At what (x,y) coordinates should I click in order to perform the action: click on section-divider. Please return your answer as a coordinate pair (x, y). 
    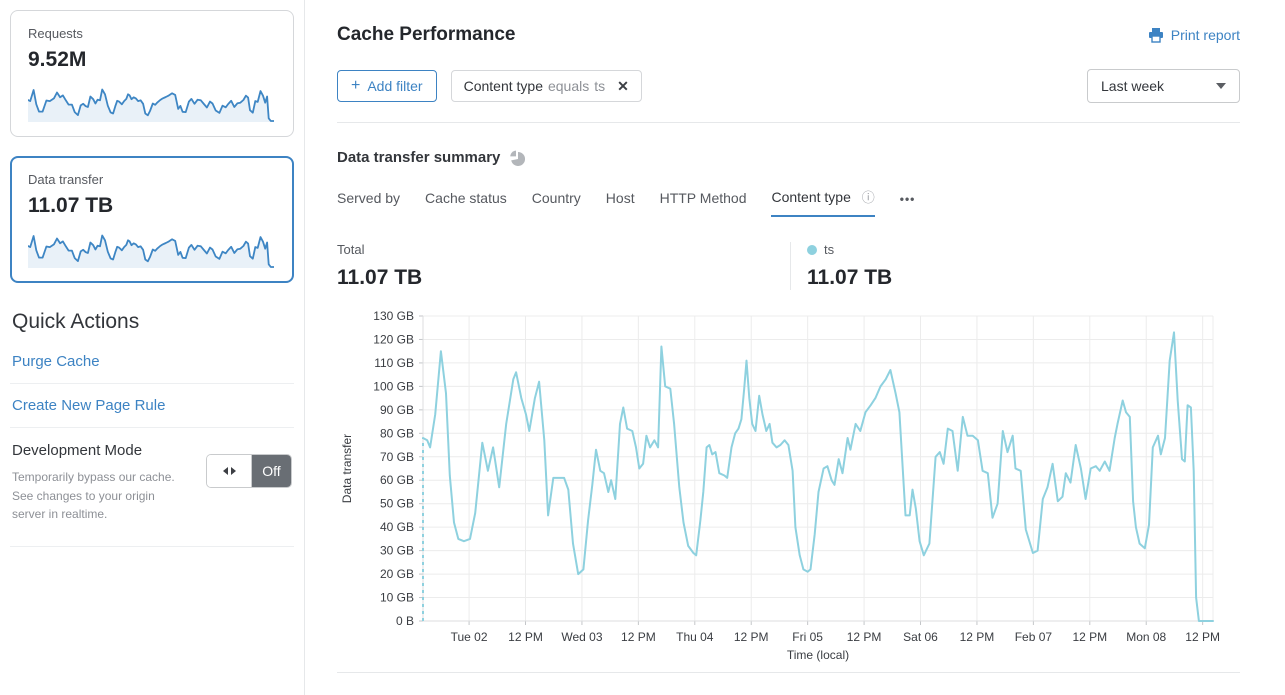
    Looking at the image, I should click on (788, 672).